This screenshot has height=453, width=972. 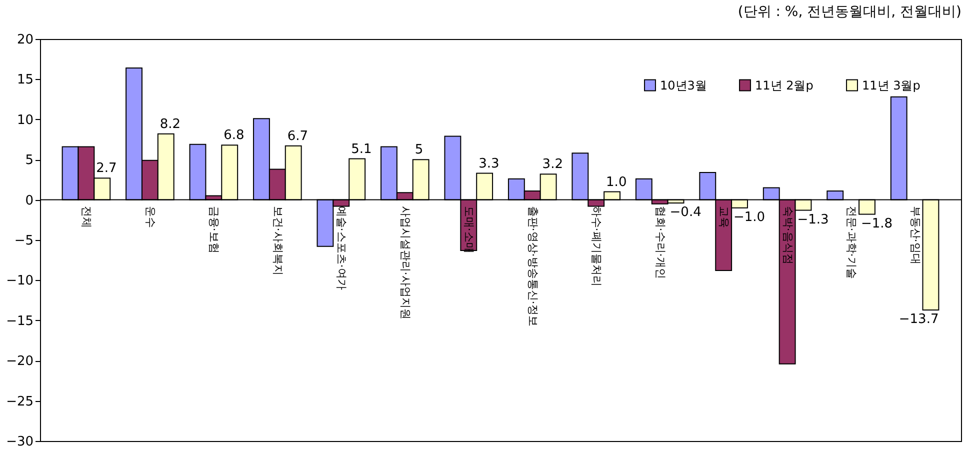 I want to click on legend-label: 11년 3월p, so click(x=891, y=85).